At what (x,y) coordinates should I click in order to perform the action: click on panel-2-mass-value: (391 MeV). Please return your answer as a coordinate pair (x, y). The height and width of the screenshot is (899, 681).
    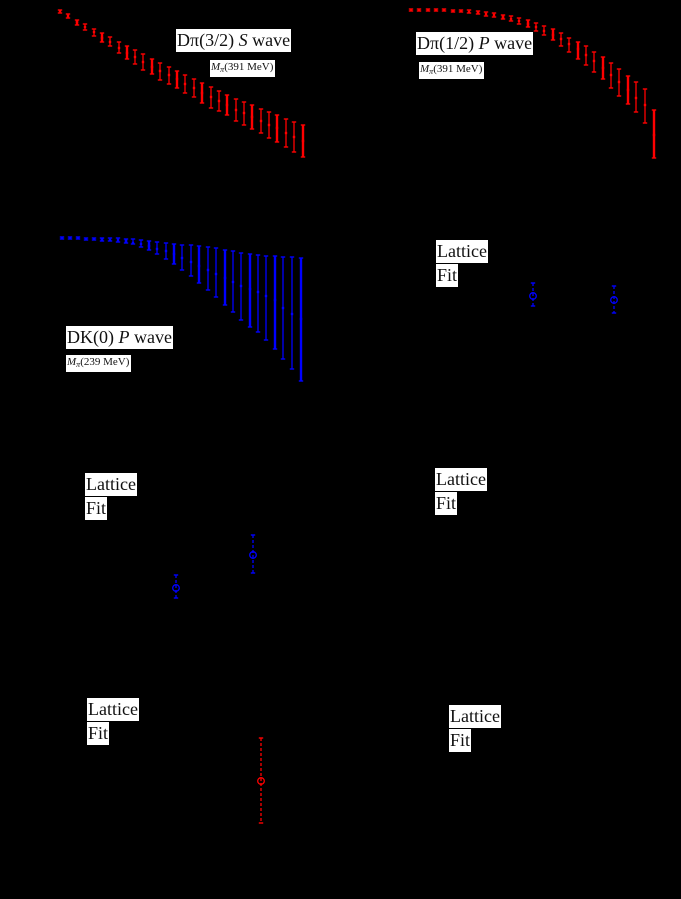
    Looking at the image, I should click on (458, 69).